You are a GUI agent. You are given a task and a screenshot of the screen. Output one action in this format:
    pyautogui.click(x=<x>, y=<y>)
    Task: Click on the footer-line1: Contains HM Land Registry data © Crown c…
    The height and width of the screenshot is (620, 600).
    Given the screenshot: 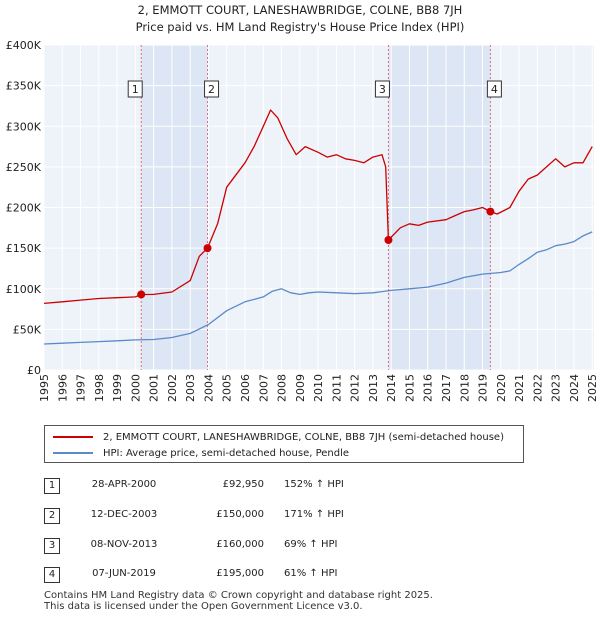 What is the action you would take?
    pyautogui.click(x=238, y=595)
    